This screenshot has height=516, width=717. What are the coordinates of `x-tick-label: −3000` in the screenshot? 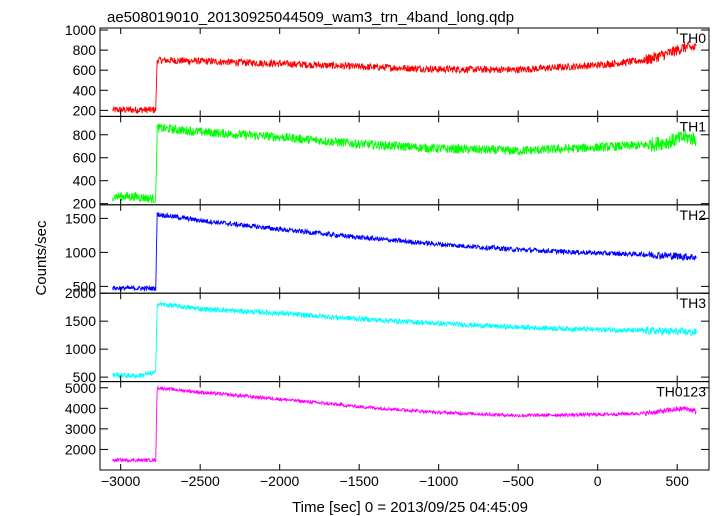 It's located at (121, 481).